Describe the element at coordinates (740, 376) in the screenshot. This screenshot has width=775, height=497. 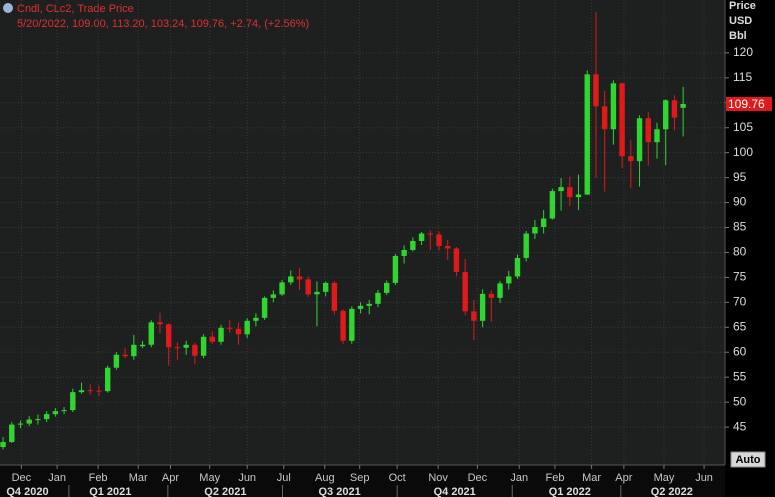
I see `y-tick-label: 55` at that location.